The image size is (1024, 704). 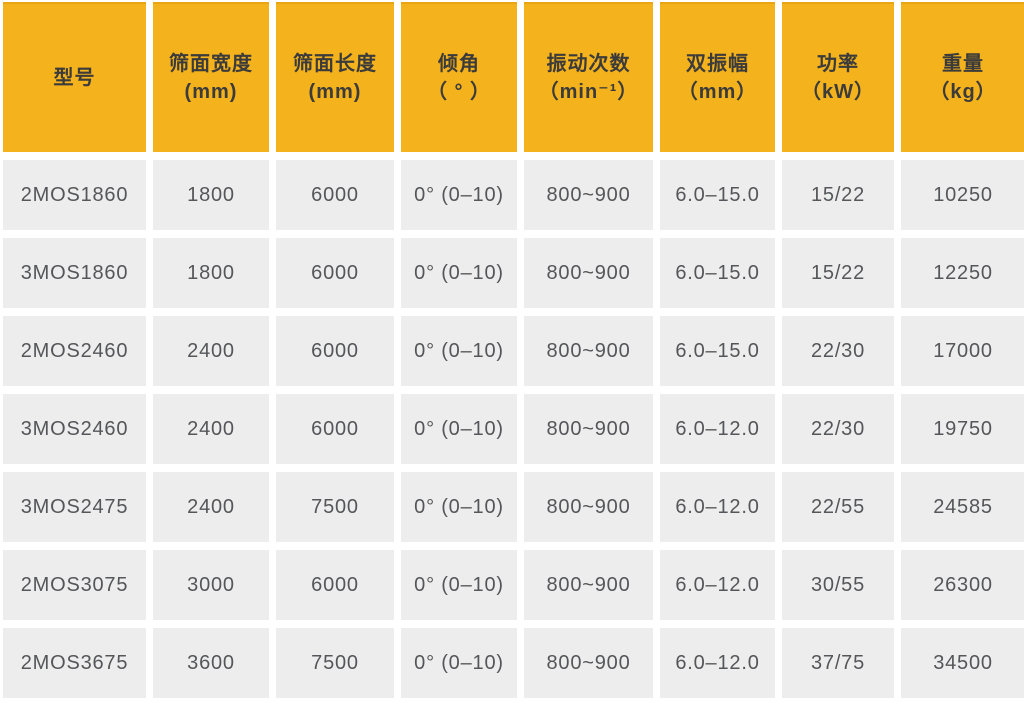 I want to click on header-cell-vibration-frequency: 振动次数 （min⁻¹）, so click(x=588, y=77).